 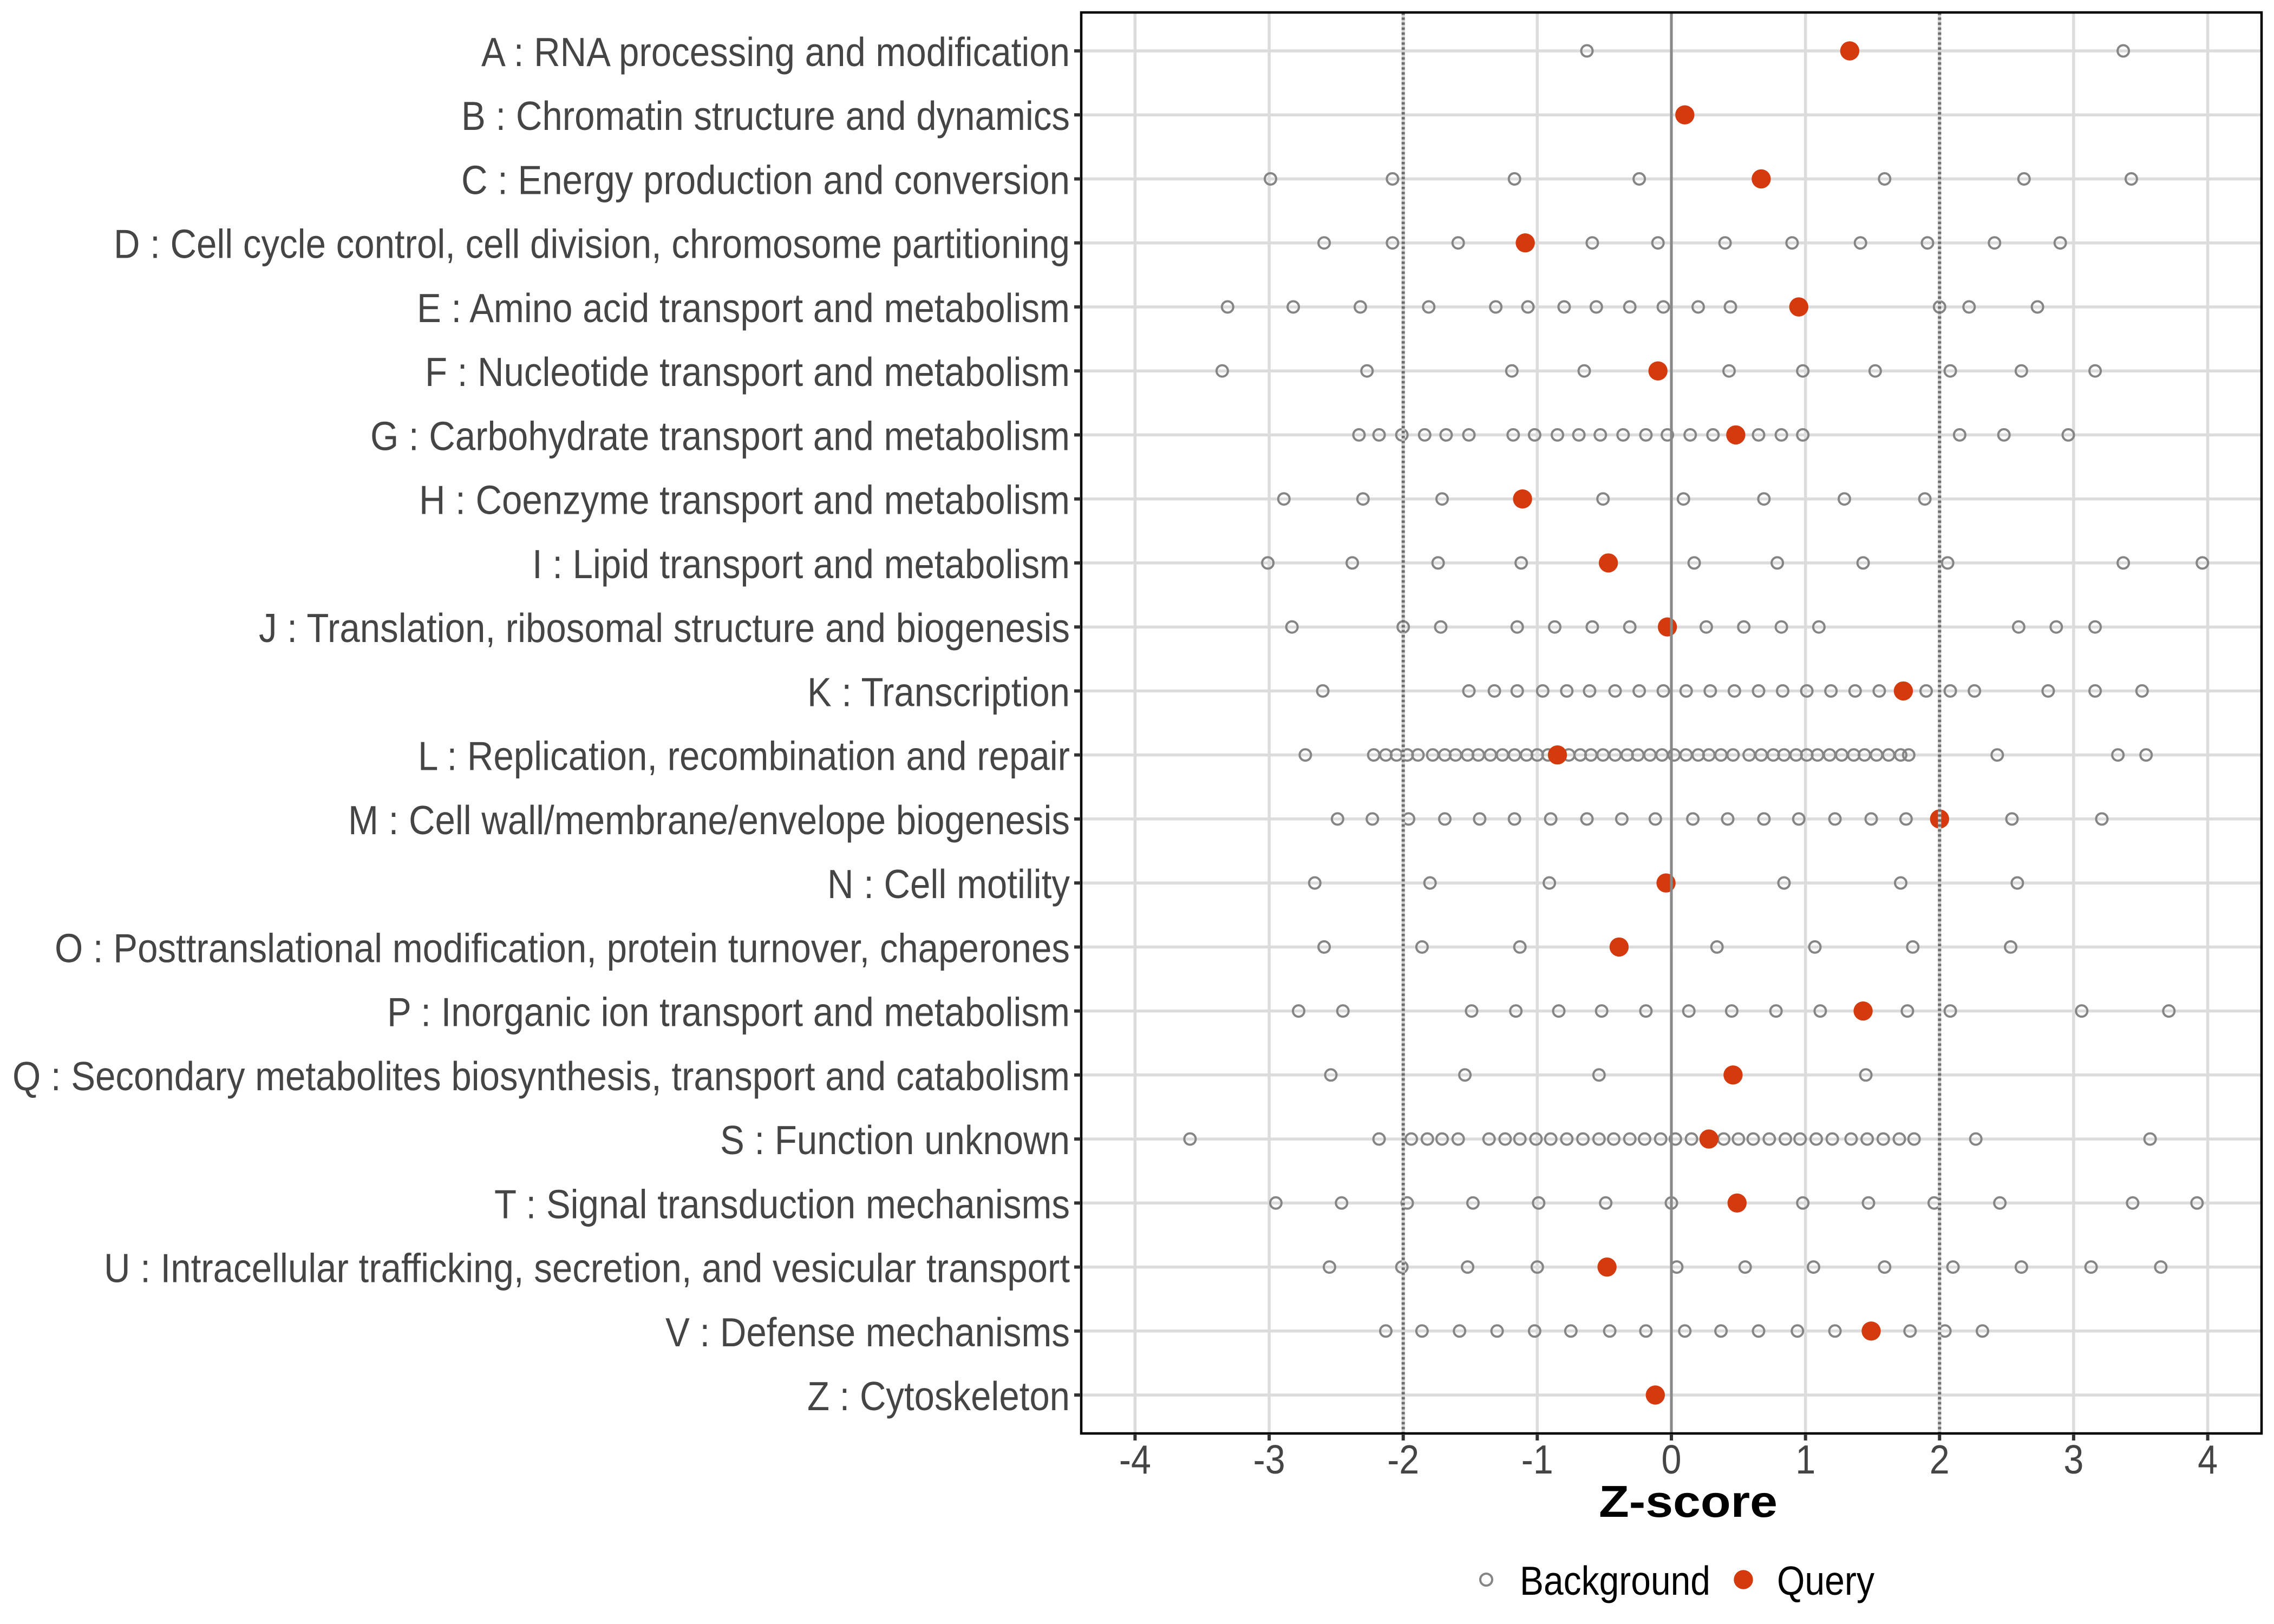 What do you see at coordinates (939, 1396) in the screenshot?
I see `svg-text: Z : Cytoskeleton` at bounding box center [939, 1396].